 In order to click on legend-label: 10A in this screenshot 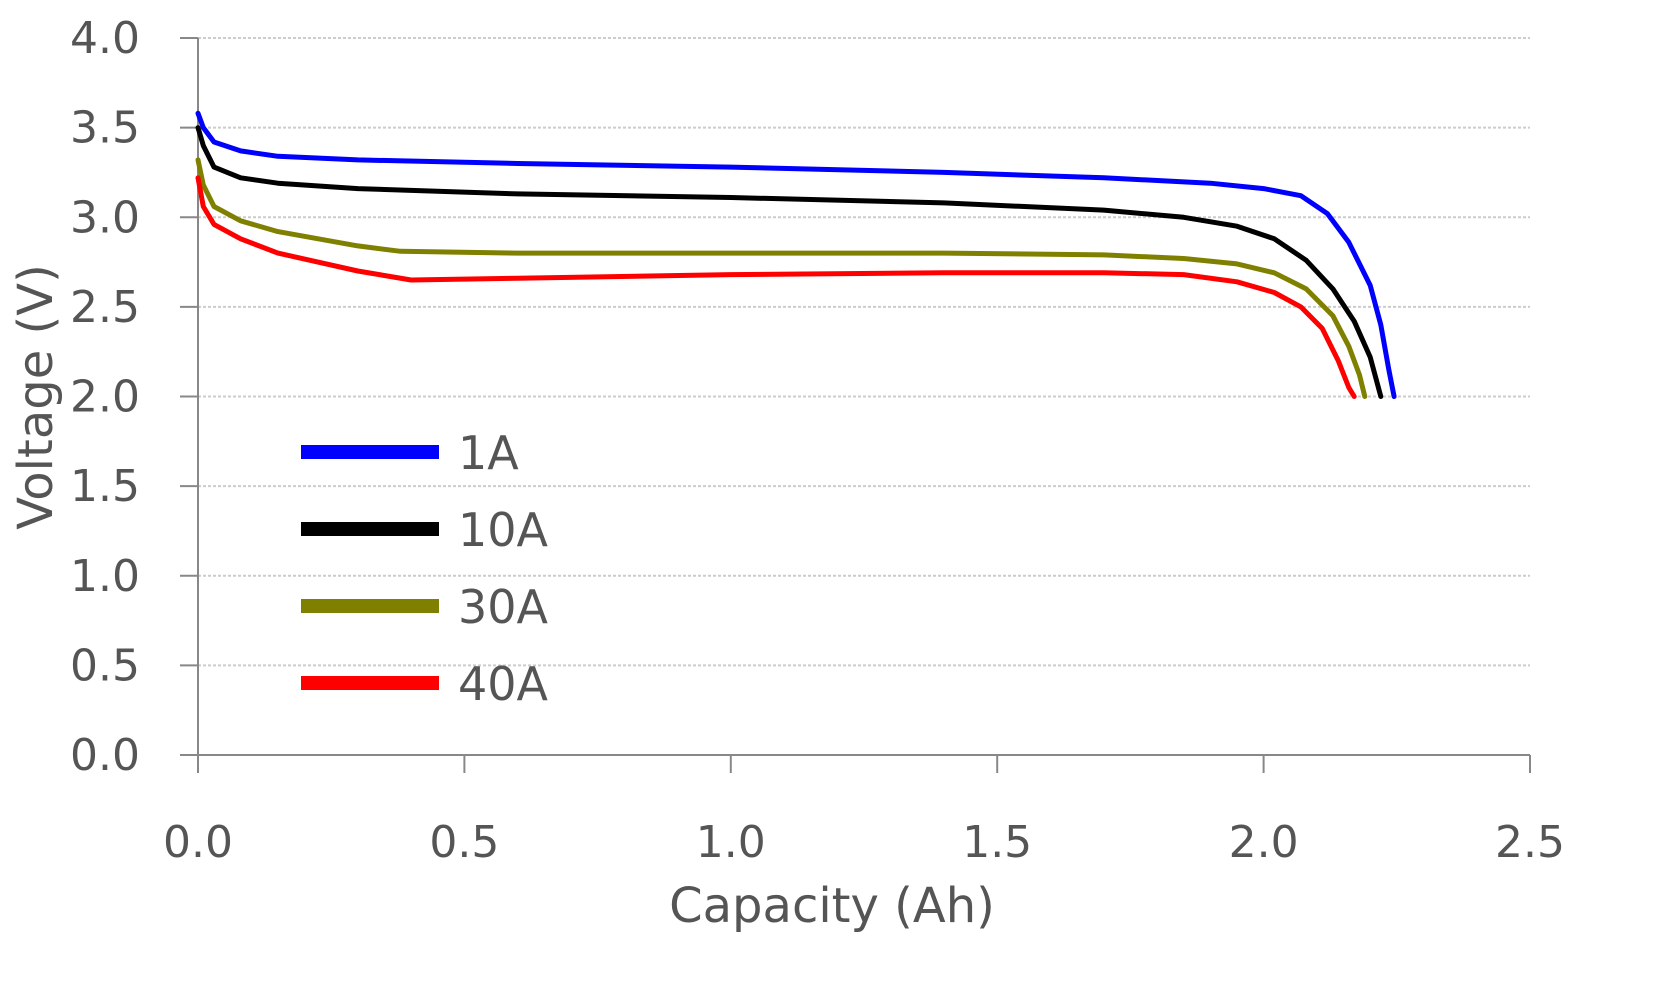, I will do `click(503, 530)`.